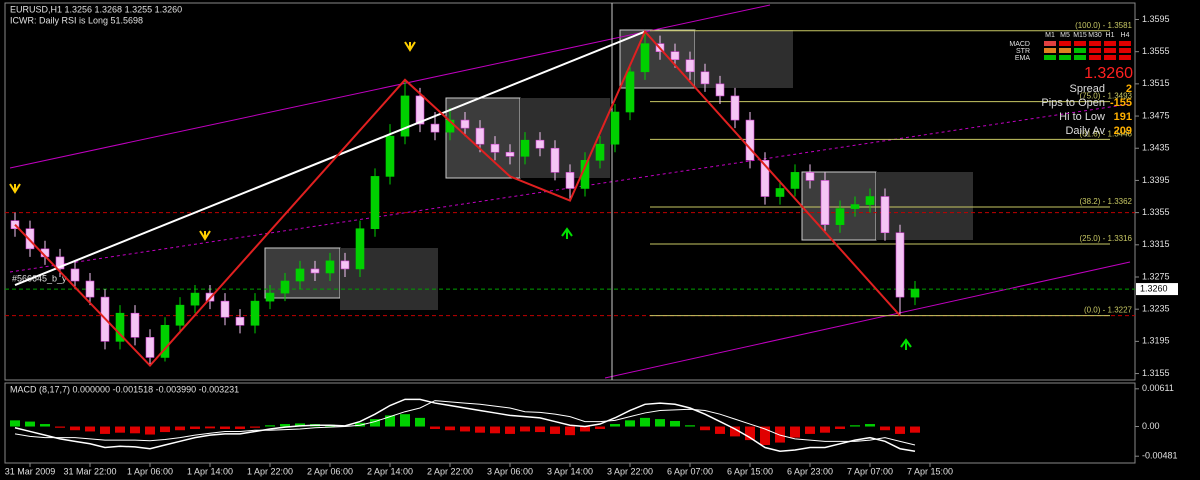 Image resolution: width=1200 pixels, height=480 pixels. Describe the element at coordinates (1154, 288) in the screenshot. I see `current-price-label: 1.3260` at that location.